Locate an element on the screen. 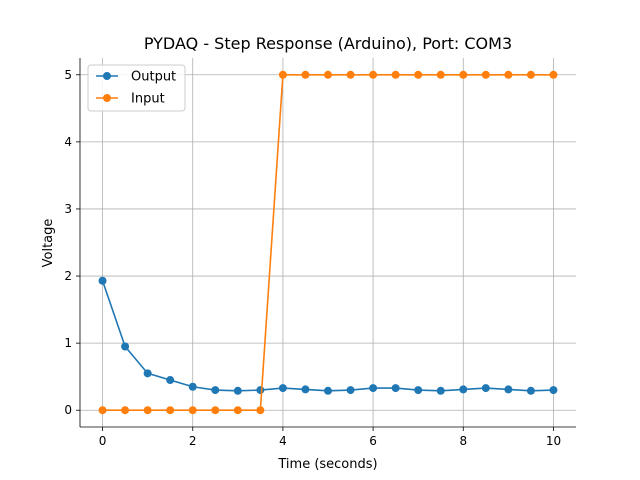 This screenshot has width=640, height=480. x-tick-label: 4 is located at coordinates (283, 441).